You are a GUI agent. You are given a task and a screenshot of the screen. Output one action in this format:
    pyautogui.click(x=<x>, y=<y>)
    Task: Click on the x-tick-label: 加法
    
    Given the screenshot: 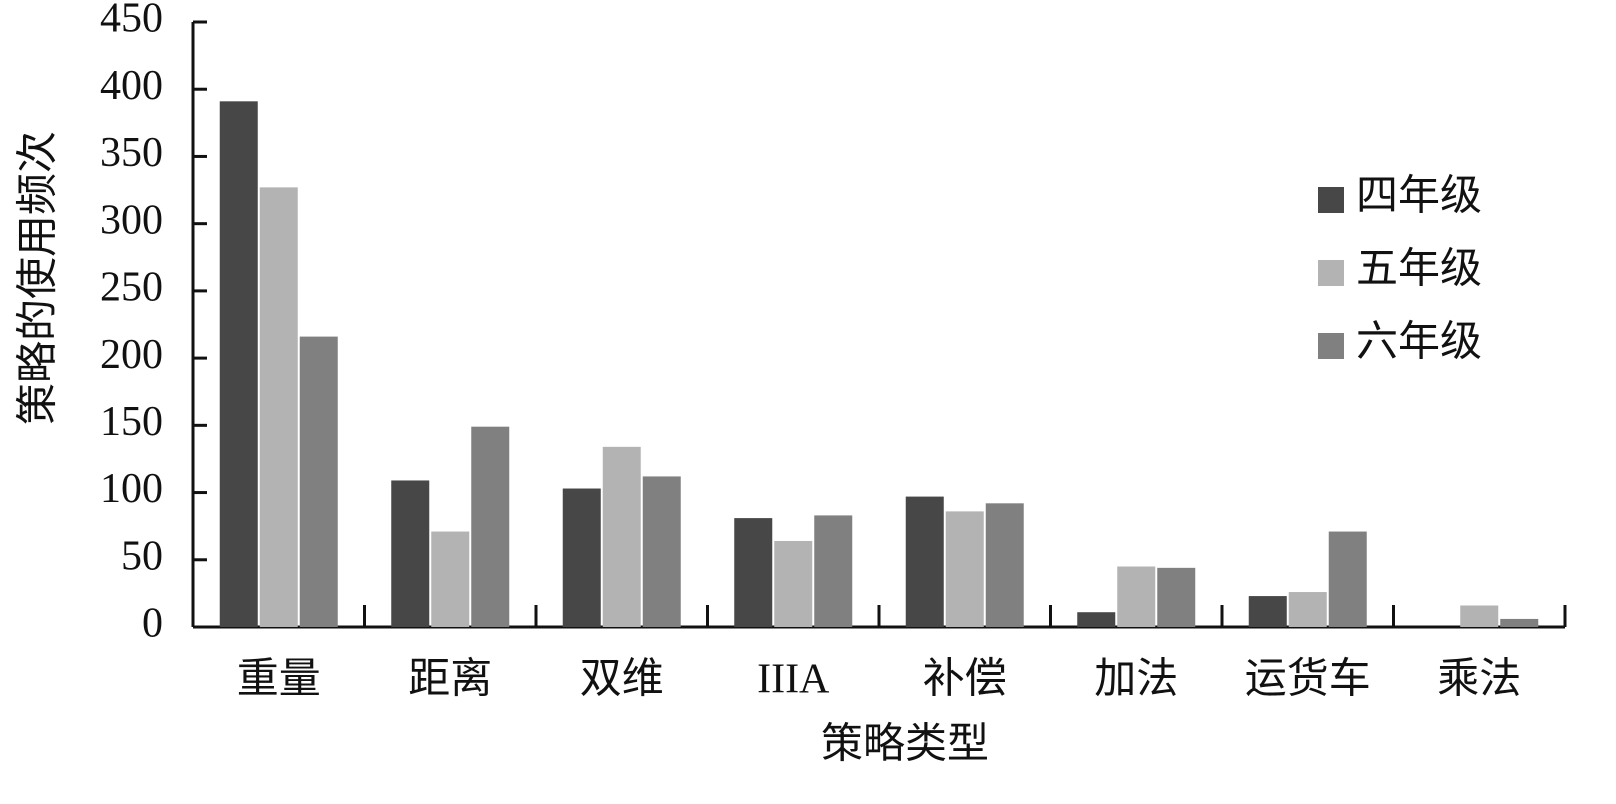 What is the action you would take?
    pyautogui.click(x=1136, y=680)
    